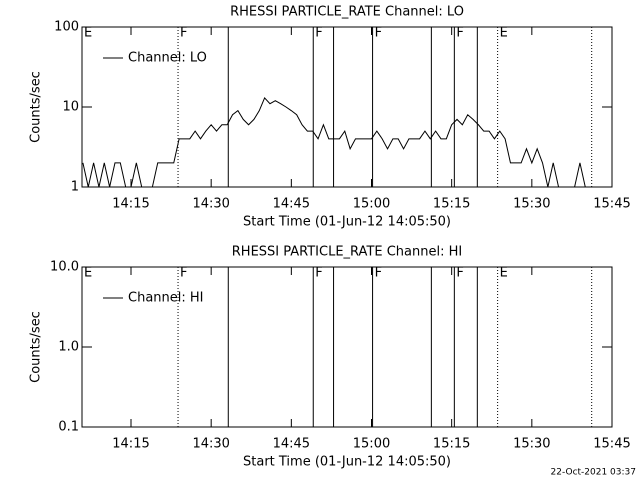 This screenshot has height=480, width=640. Describe the element at coordinates (166, 298) in the screenshot. I see `legend-label: Channel: HI` at that location.